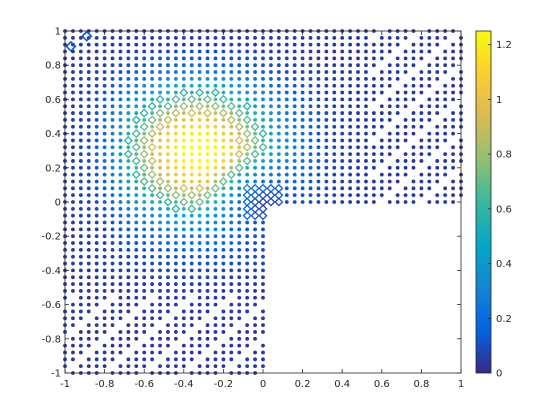 The height and width of the screenshot is (420, 560). Describe the element at coordinates (65, 384) in the screenshot. I see `x-tick-label: -1` at that location.